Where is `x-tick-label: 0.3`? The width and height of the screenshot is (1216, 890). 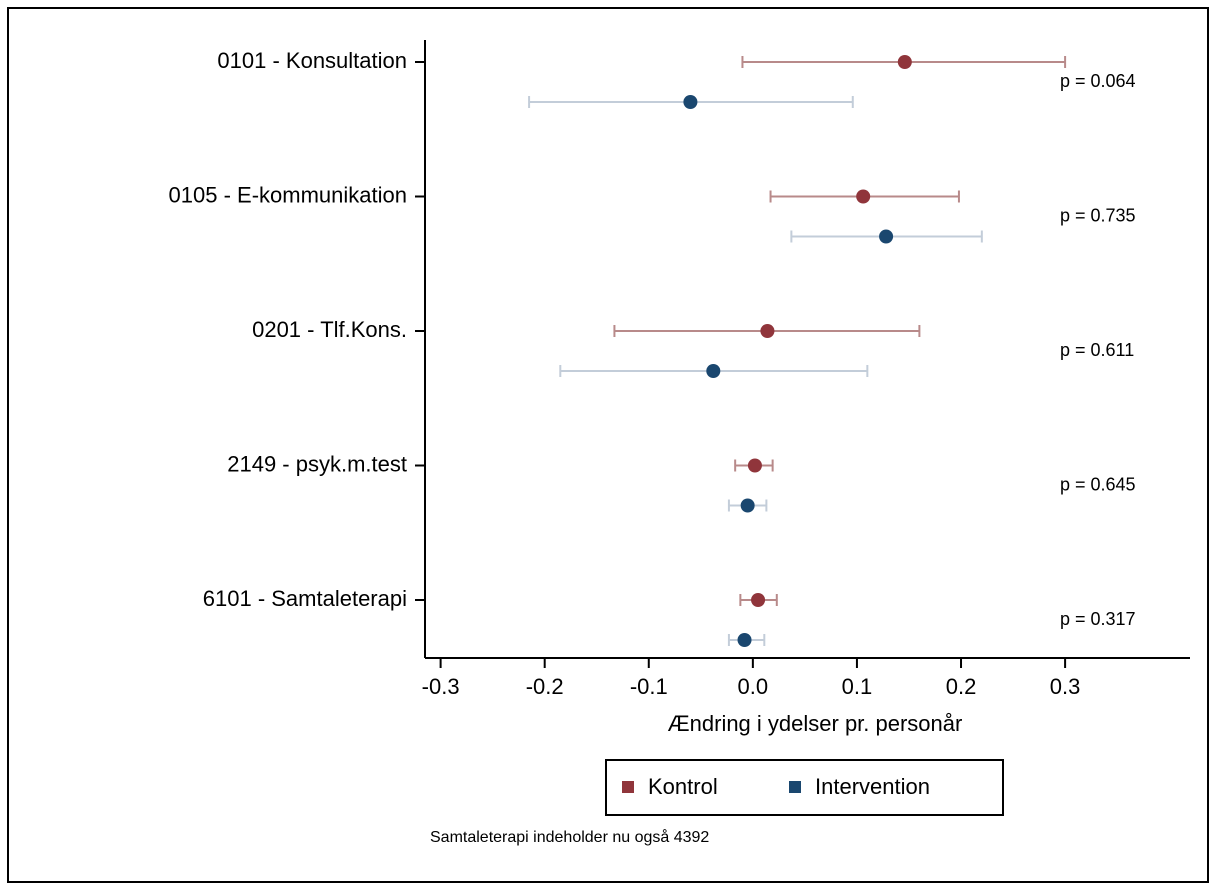
x-tick-label: 0.3 is located at coordinates (1065, 686).